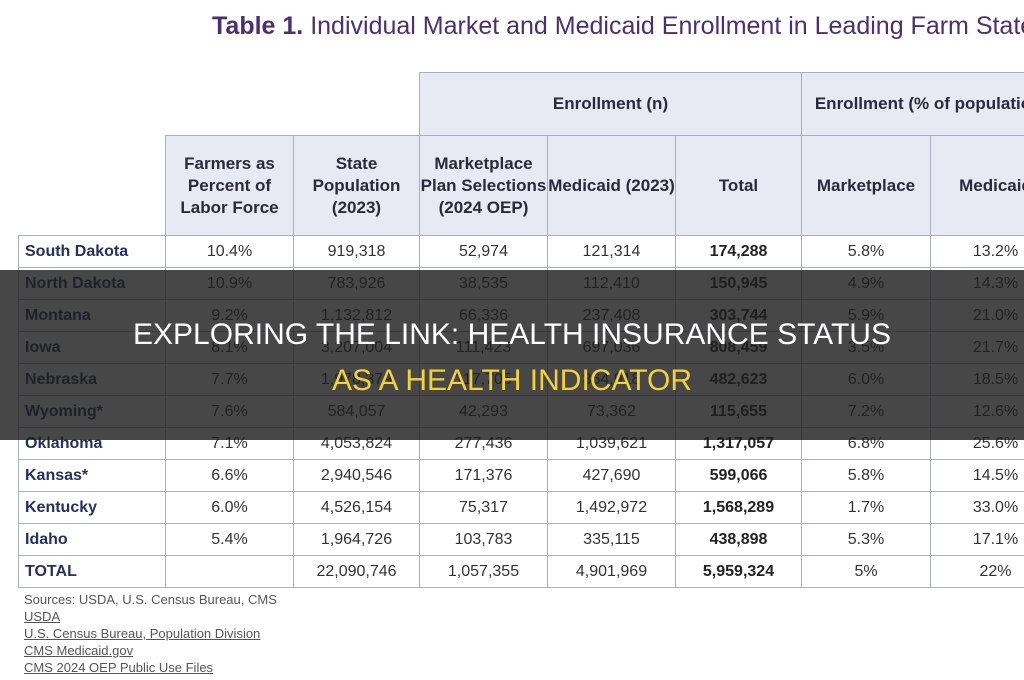  I want to click on cell: 438,898, so click(738, 539).